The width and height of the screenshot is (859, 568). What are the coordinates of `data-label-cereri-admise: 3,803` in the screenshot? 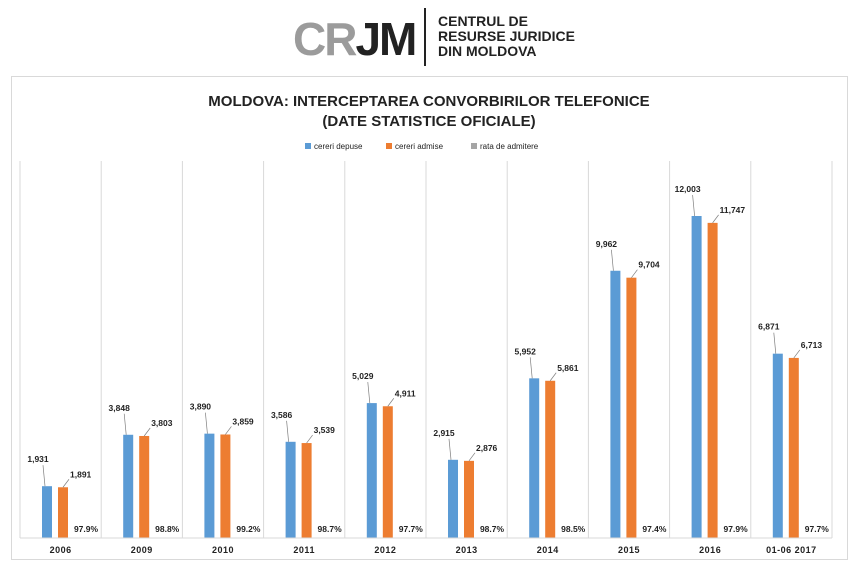 It's located at (162, 423).